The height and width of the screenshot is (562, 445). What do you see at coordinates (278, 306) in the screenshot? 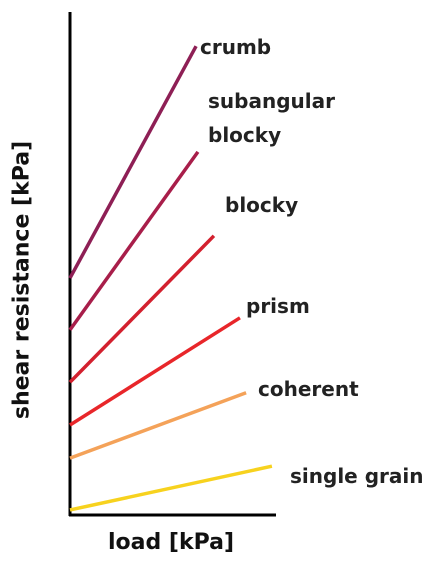
I see `series-label: prism` at bounding box center [278, 306].